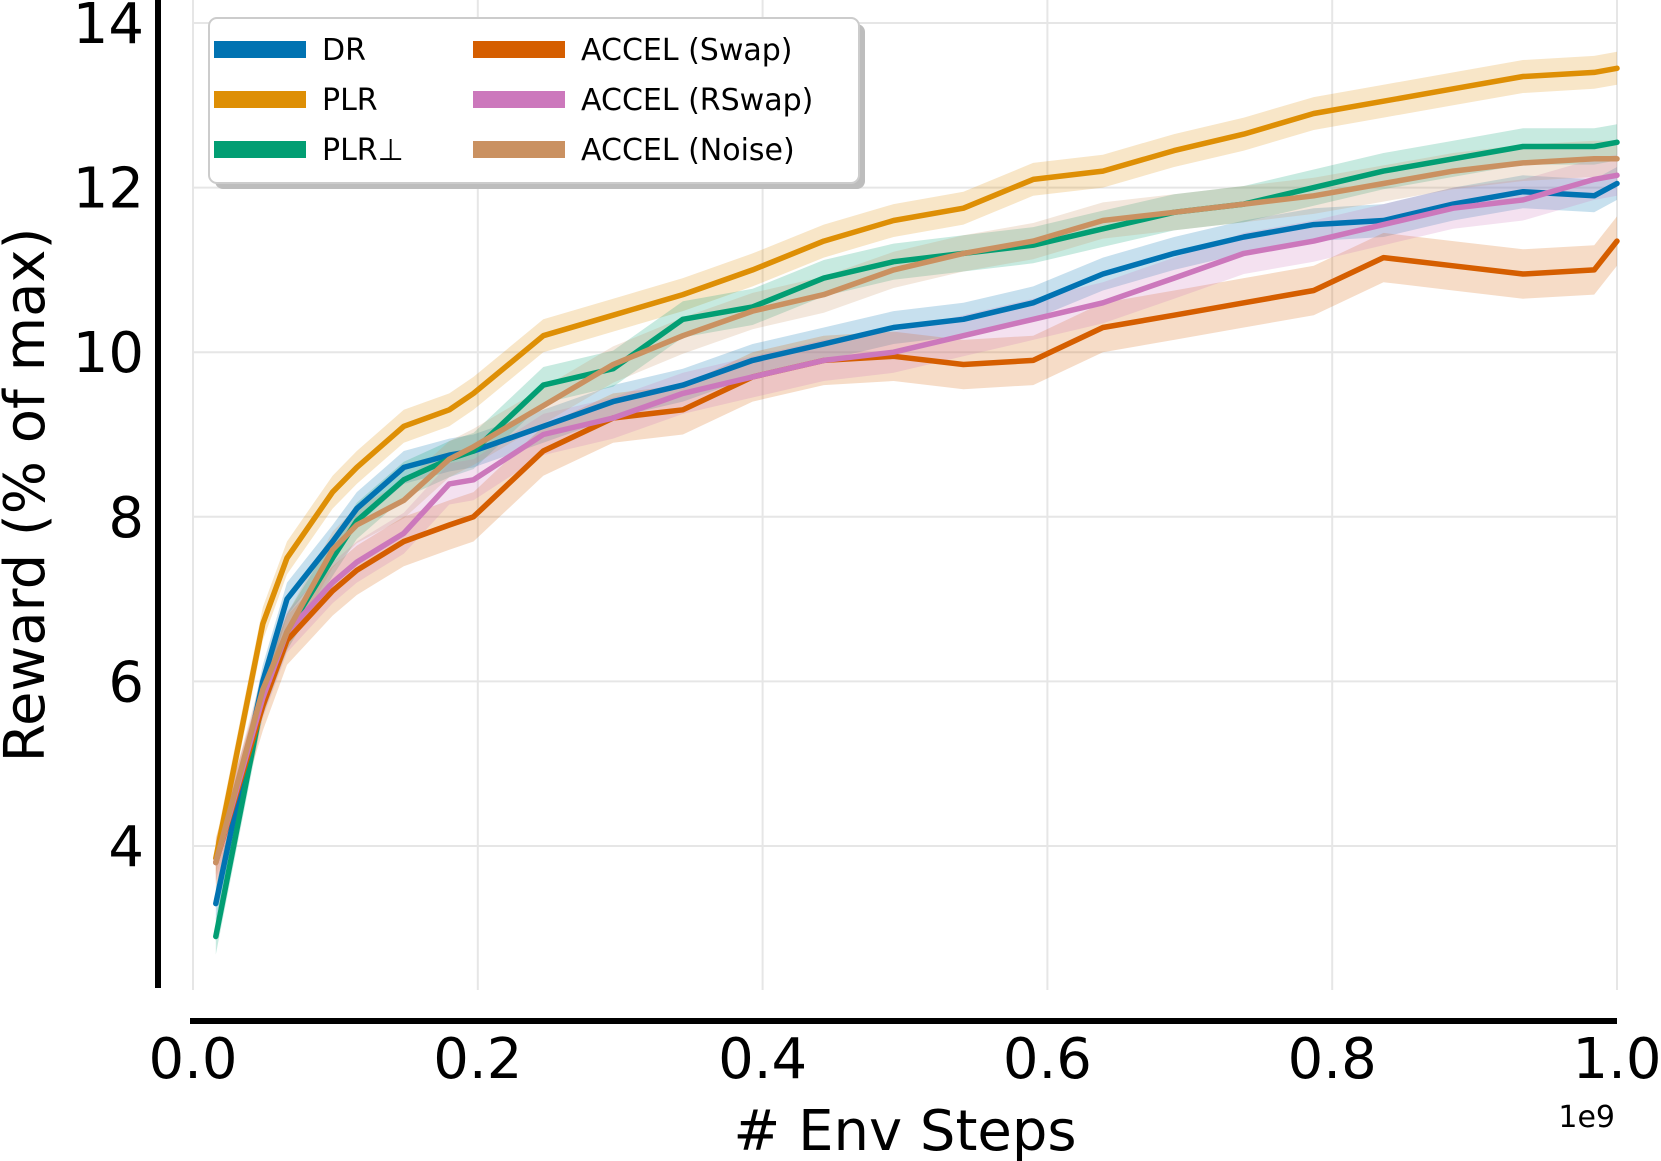 This screenshot has height=1161, width=1661. I want to click on y-tick-labels: 4 6 8 10 12 14, so click(108, 440).